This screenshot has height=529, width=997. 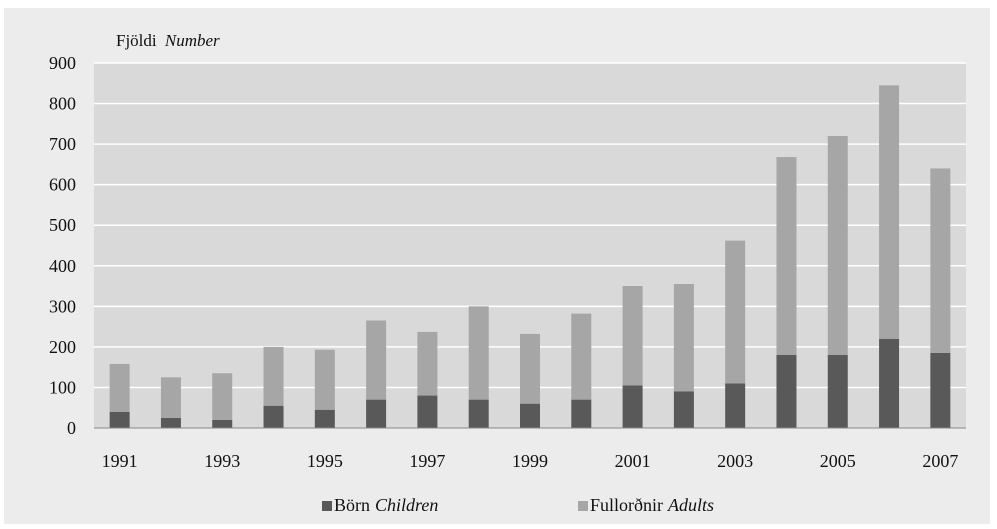 What do you see at coordinates (222, 461) in the screenshot?
I see `x-tick-label: 1993` at bounding box center [222, 461].